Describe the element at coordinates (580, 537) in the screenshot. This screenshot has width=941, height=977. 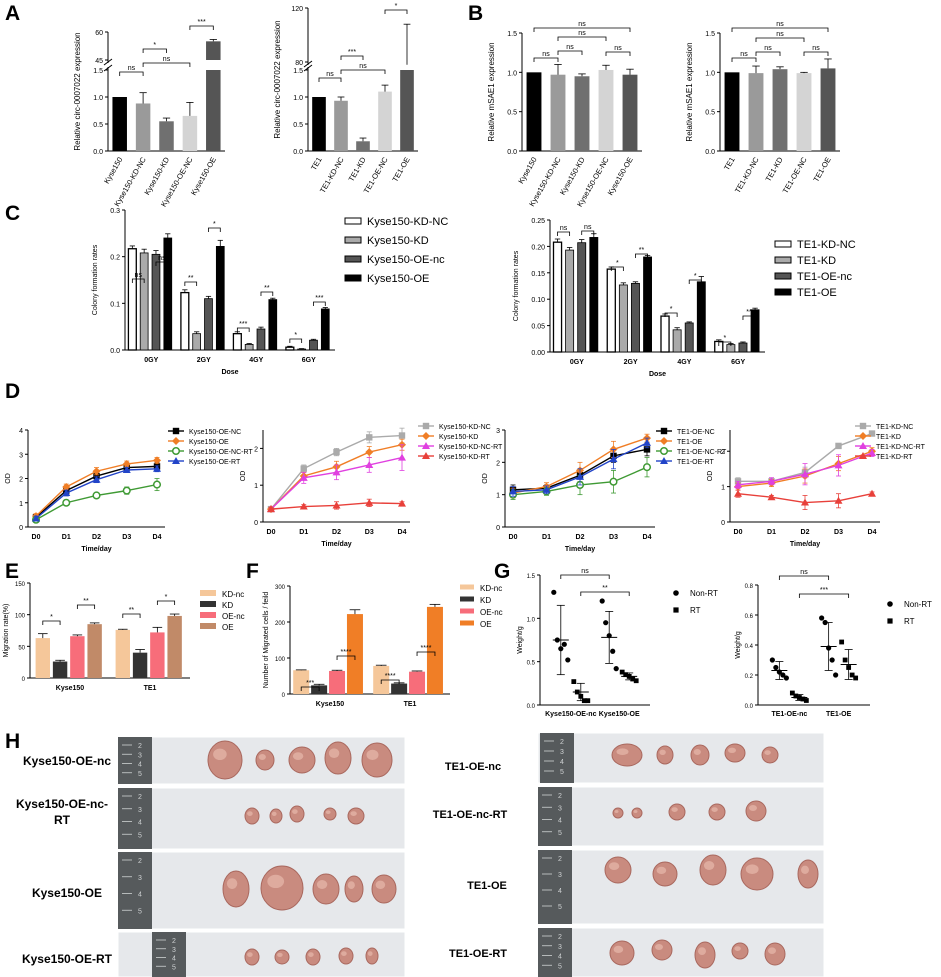
I see `x-tick-label: D2` at that location.